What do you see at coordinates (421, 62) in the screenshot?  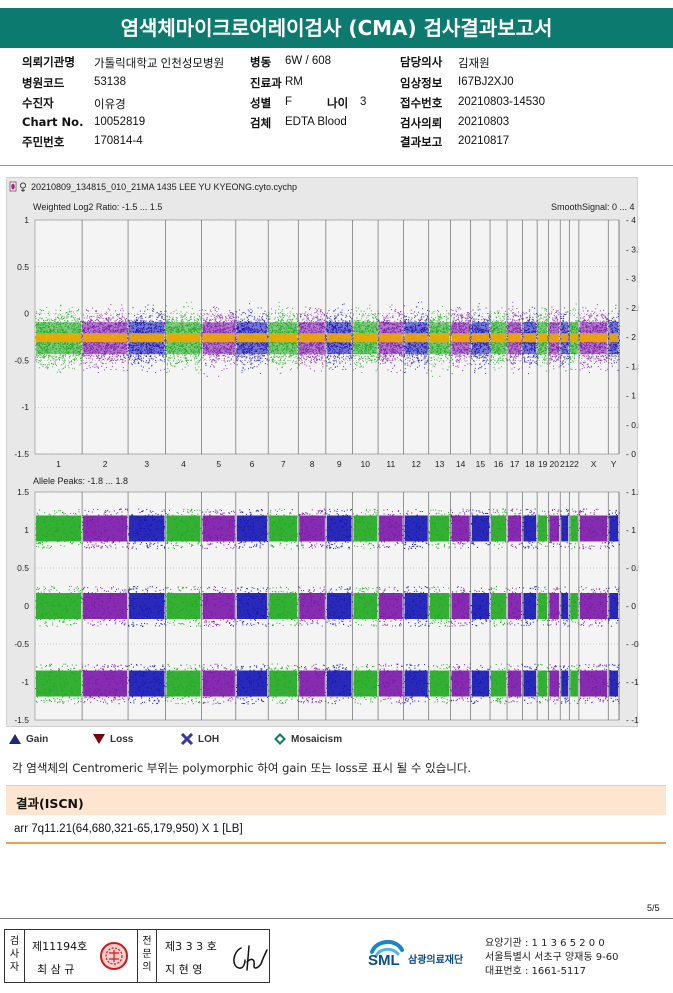 I see `doctor-label: 담당의사` at bounding box center [421, 62].